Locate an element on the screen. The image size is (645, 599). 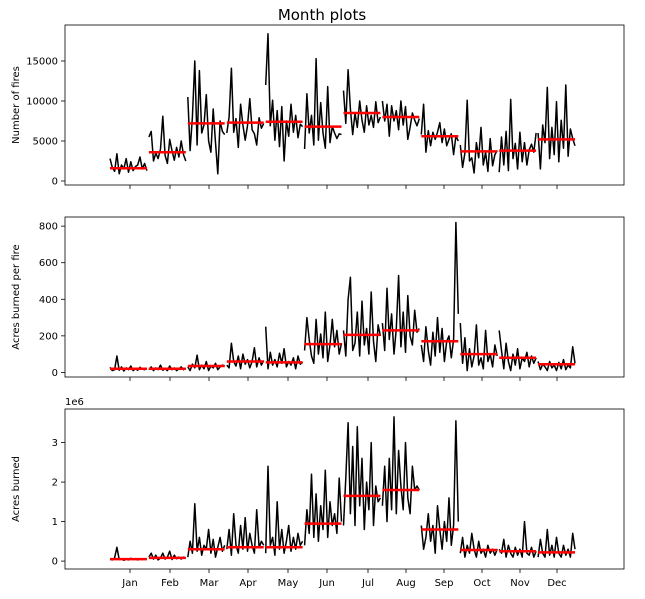
y-axis-label: Acres burned per fire is located at coordinates (16, 296).